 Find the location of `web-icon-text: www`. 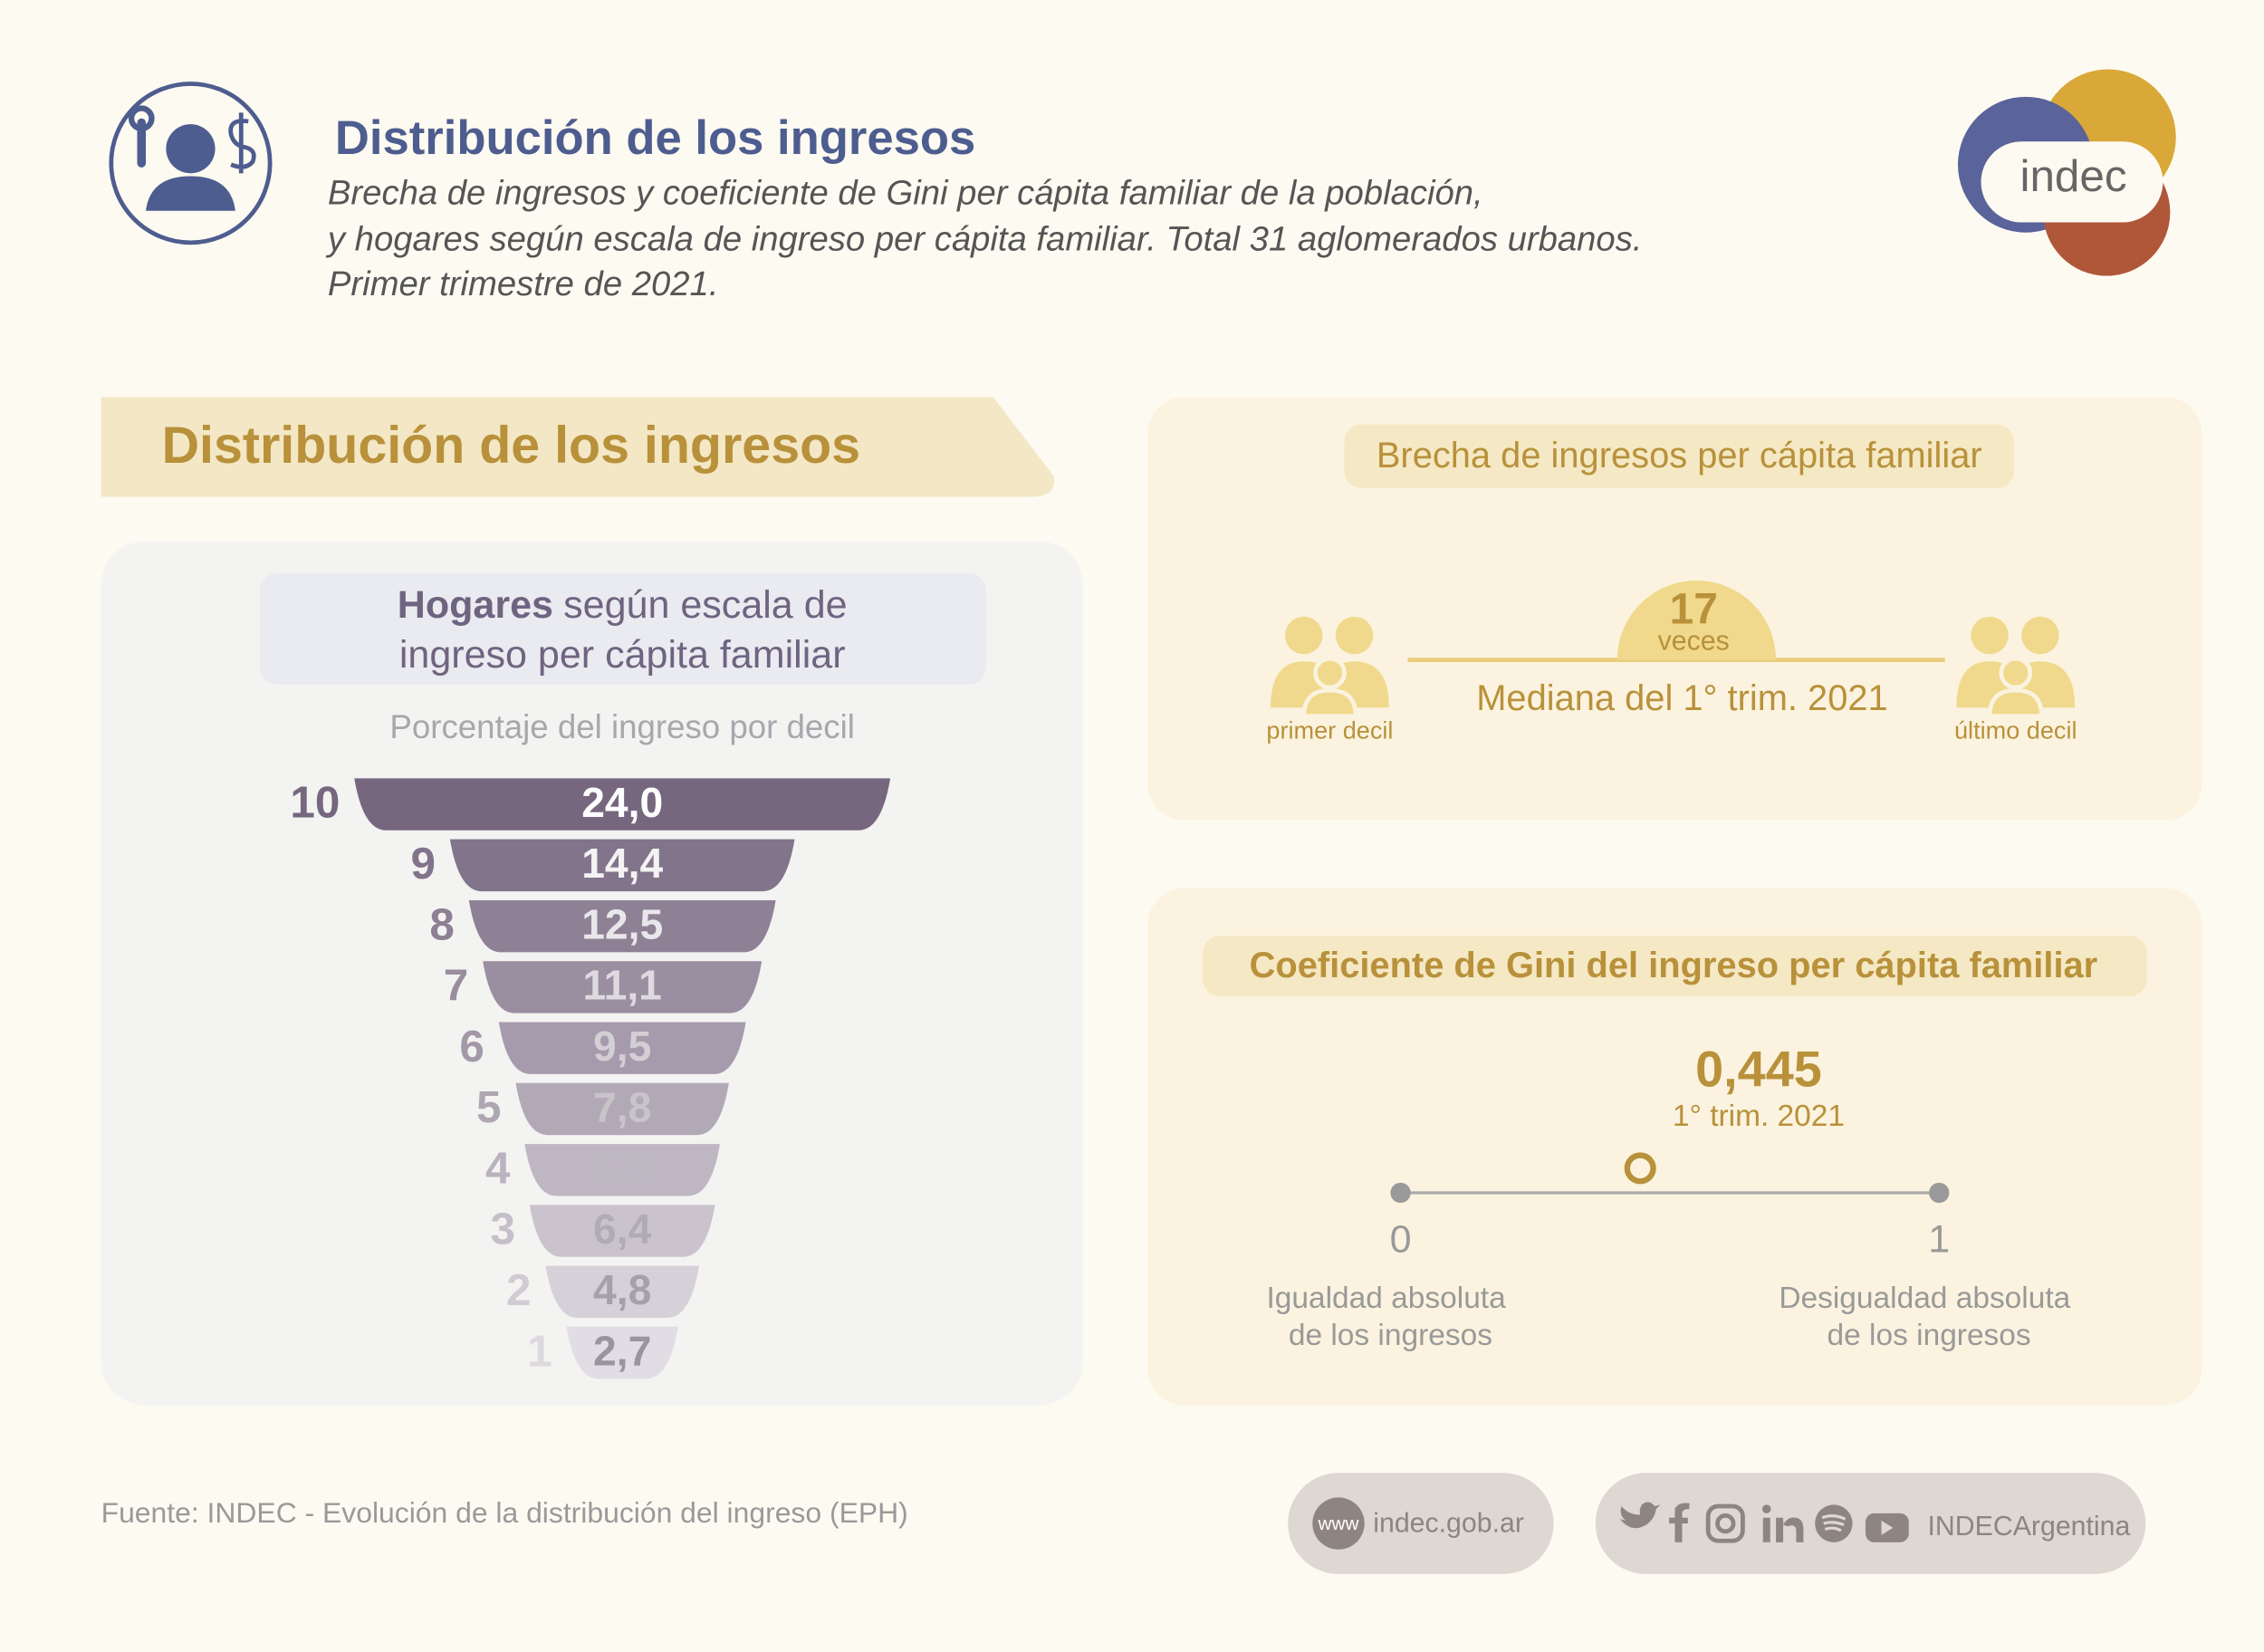

web-icon-text: www is located at coordinates (1339, 1523).